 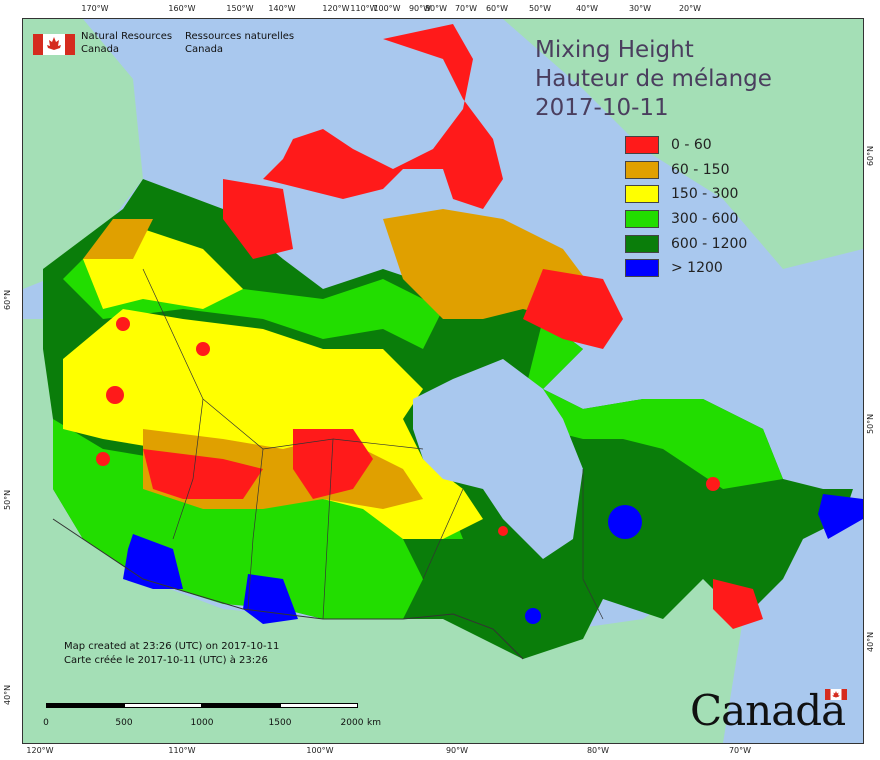 What do you see at coordinates (40, 750) in the screenshot?
I see `grid-label-bottom: 120°W` at bounding box center [40, 750].